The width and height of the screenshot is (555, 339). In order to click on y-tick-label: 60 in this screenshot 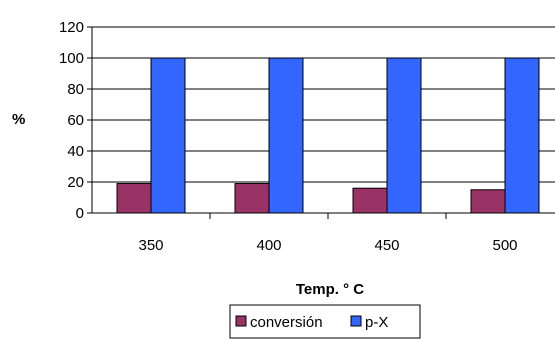, I will do `click(75, 120)`.